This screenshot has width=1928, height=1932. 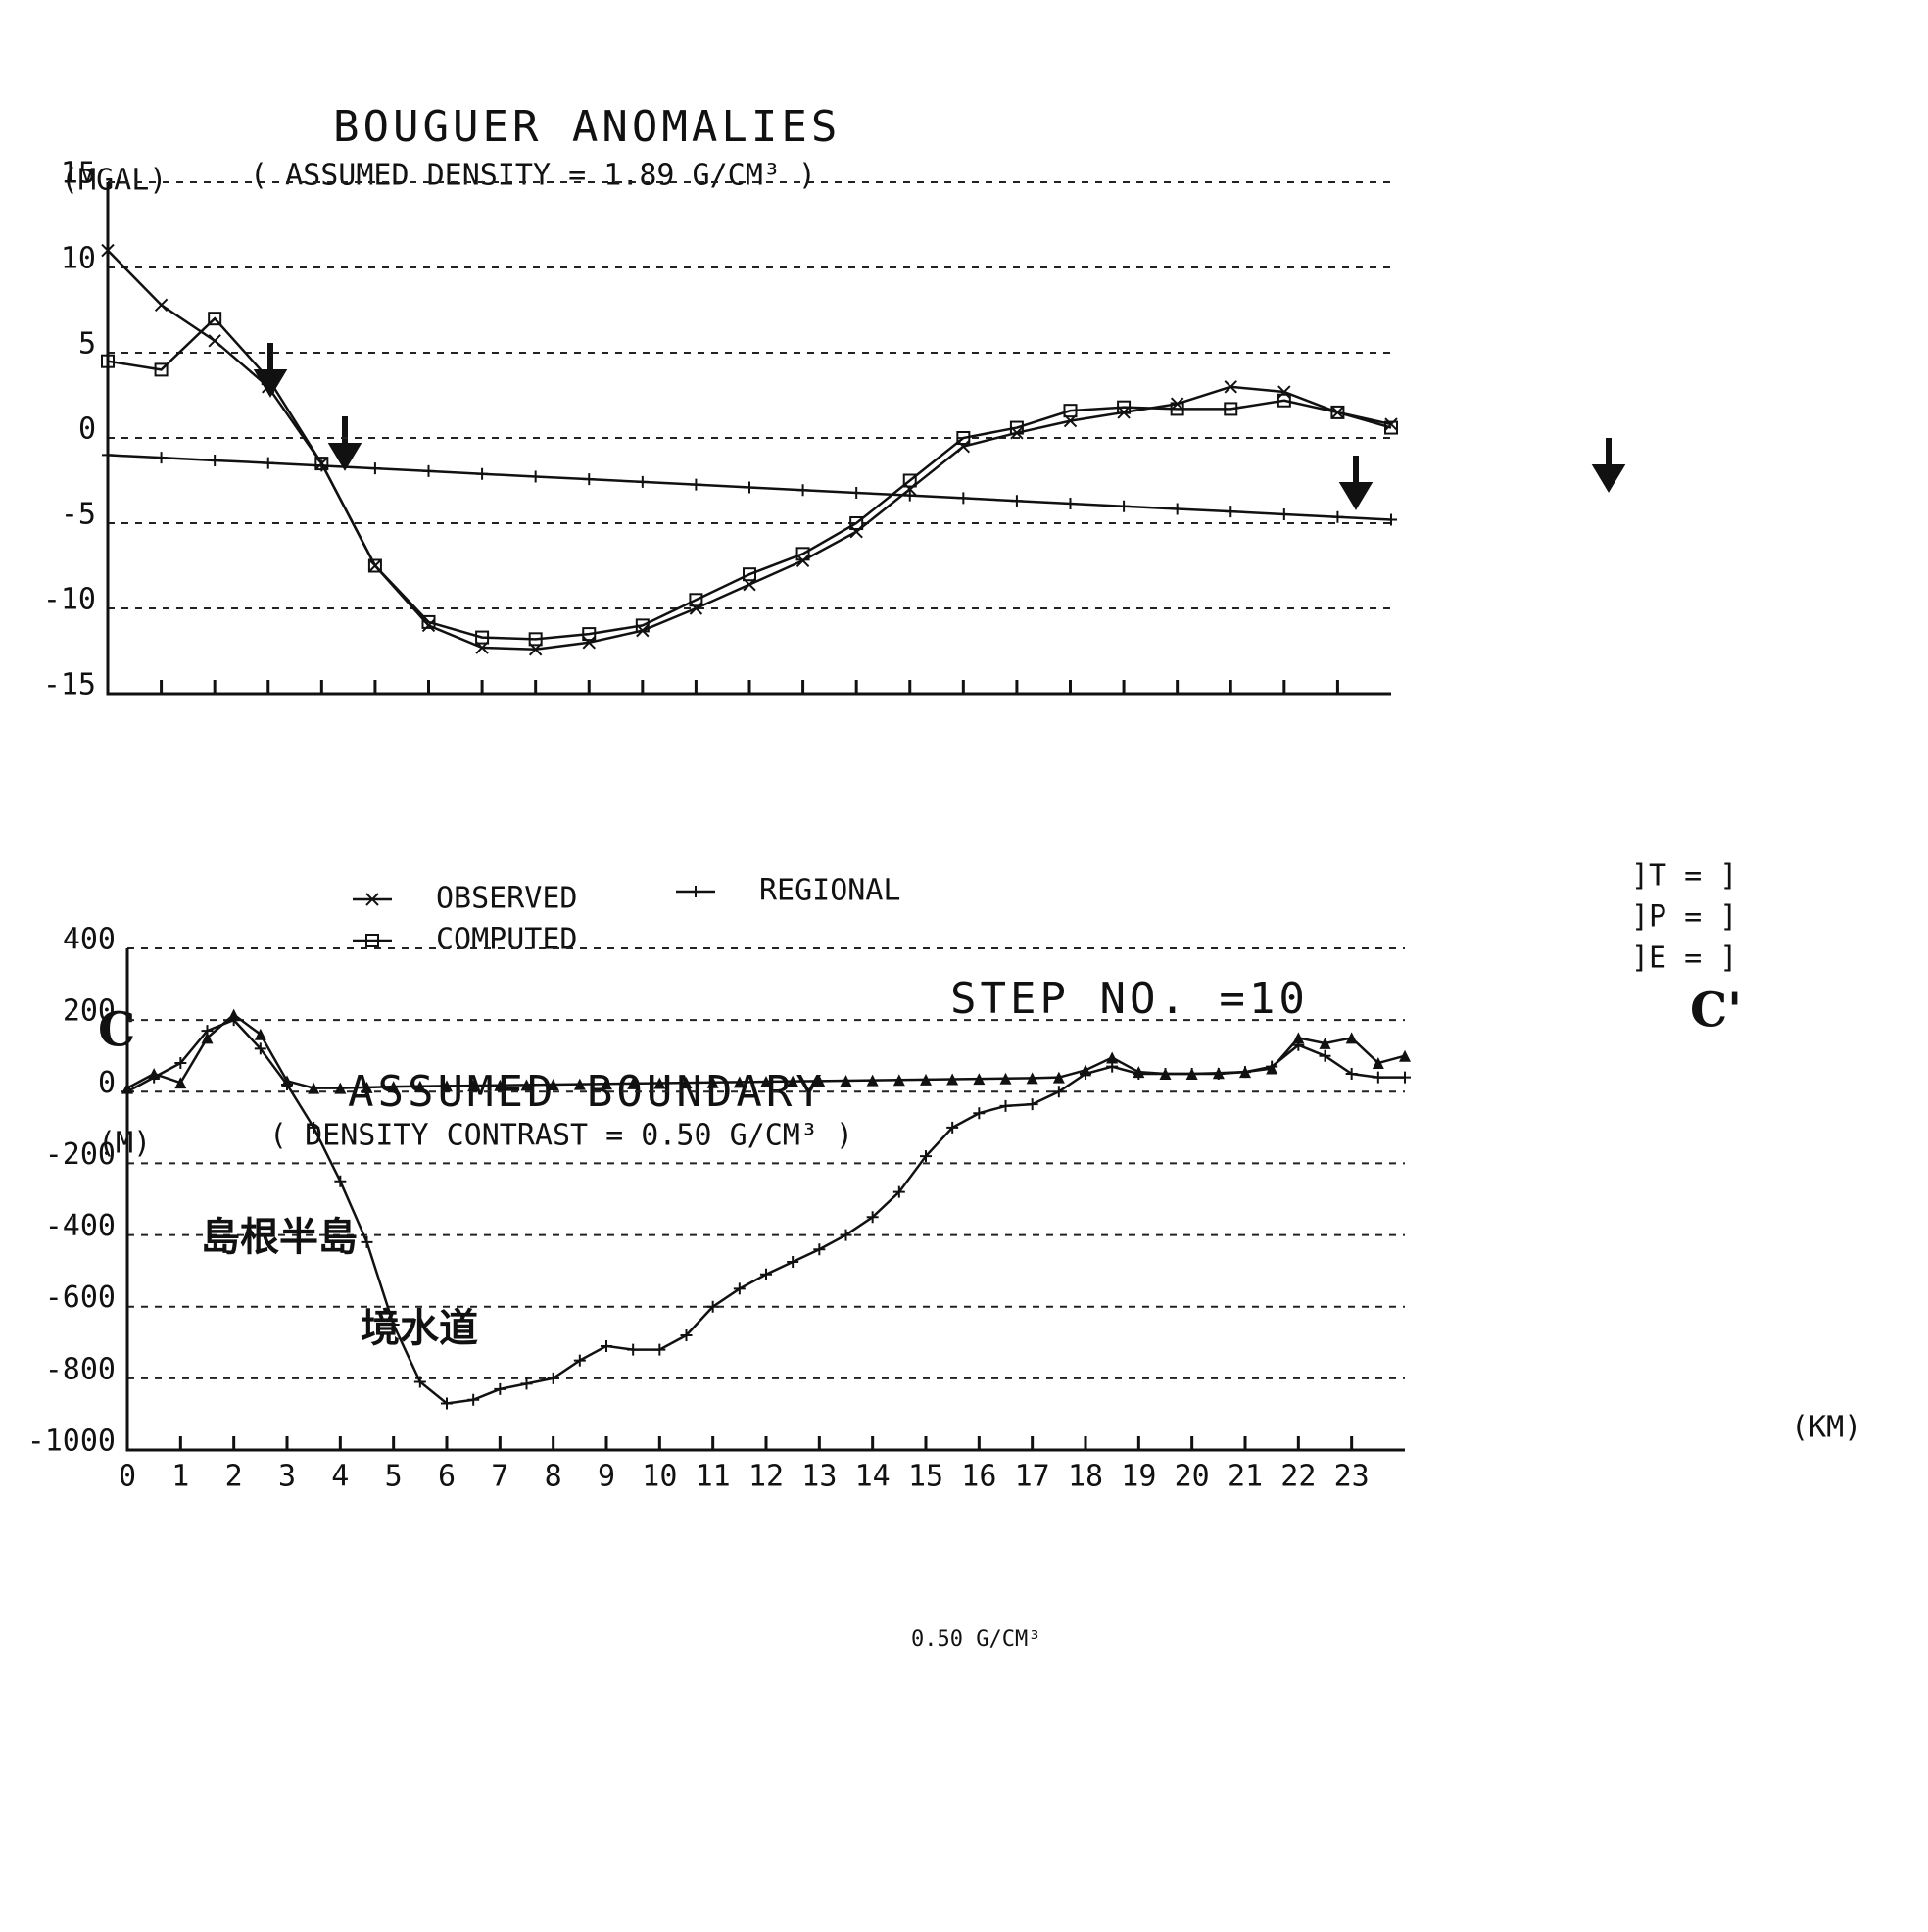 What do you see at coordinates (830, 891) in the screenshot?
I see `legend-label: REGIONAL` at bounding box center [830, 891].